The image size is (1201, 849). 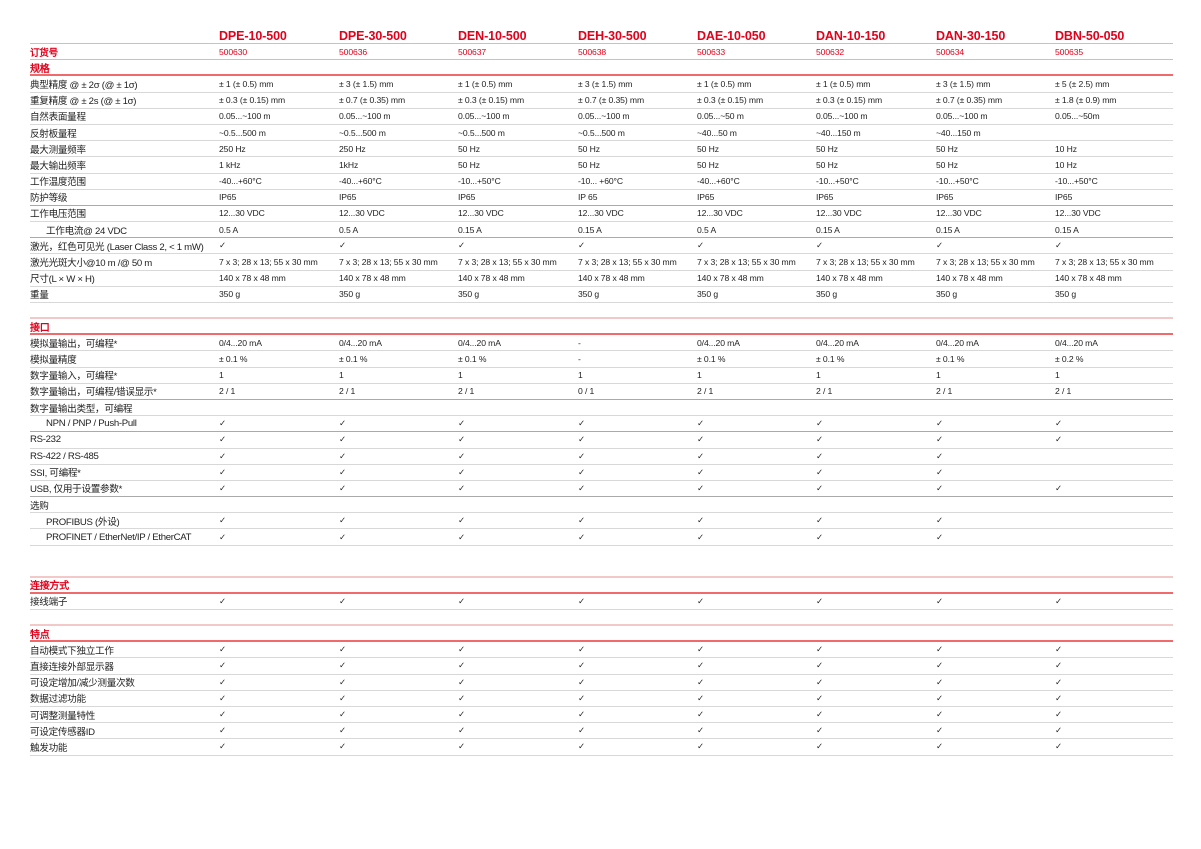 I want to click on table-cell: ~0.5...500 m, so click(x=601, y=132).